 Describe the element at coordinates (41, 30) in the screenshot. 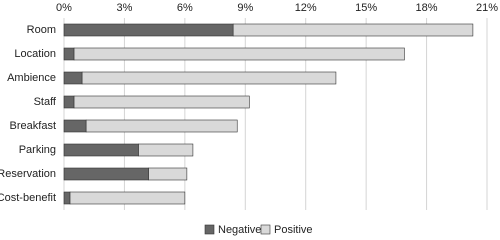

I see `y-tick-label: Room` at that location.